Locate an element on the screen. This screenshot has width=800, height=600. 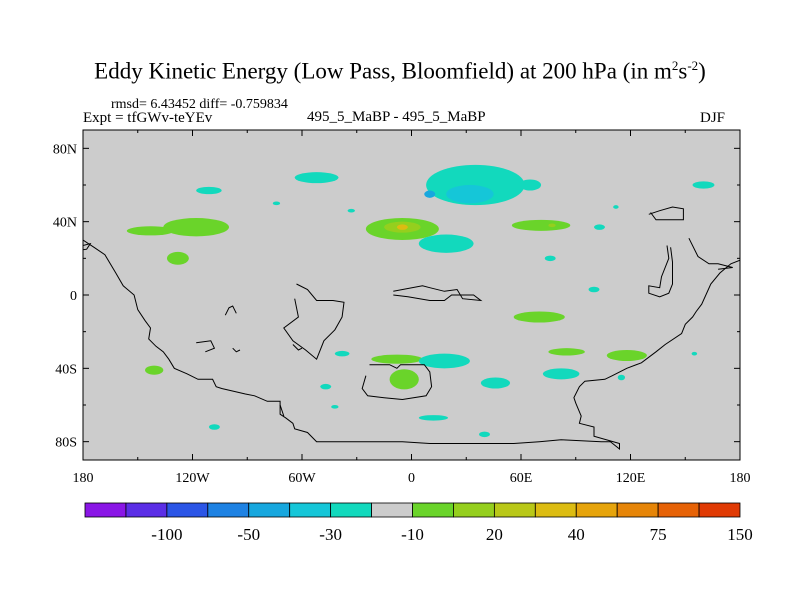
experiment-label: Expt = tfGWv-teYEv is located at coordinates (148, 118).